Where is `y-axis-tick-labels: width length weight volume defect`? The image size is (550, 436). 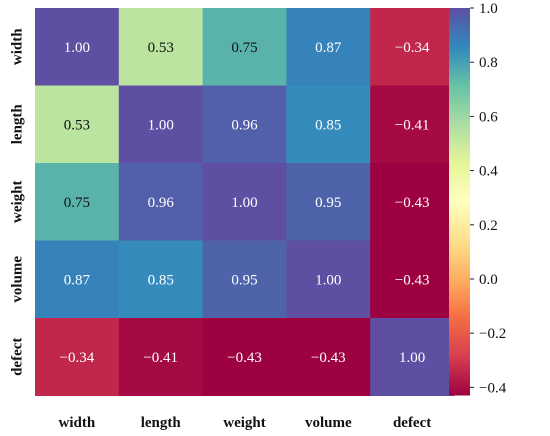 y-axis-tick-labels: width length weight volume defect is located at coordinates (17, 202).